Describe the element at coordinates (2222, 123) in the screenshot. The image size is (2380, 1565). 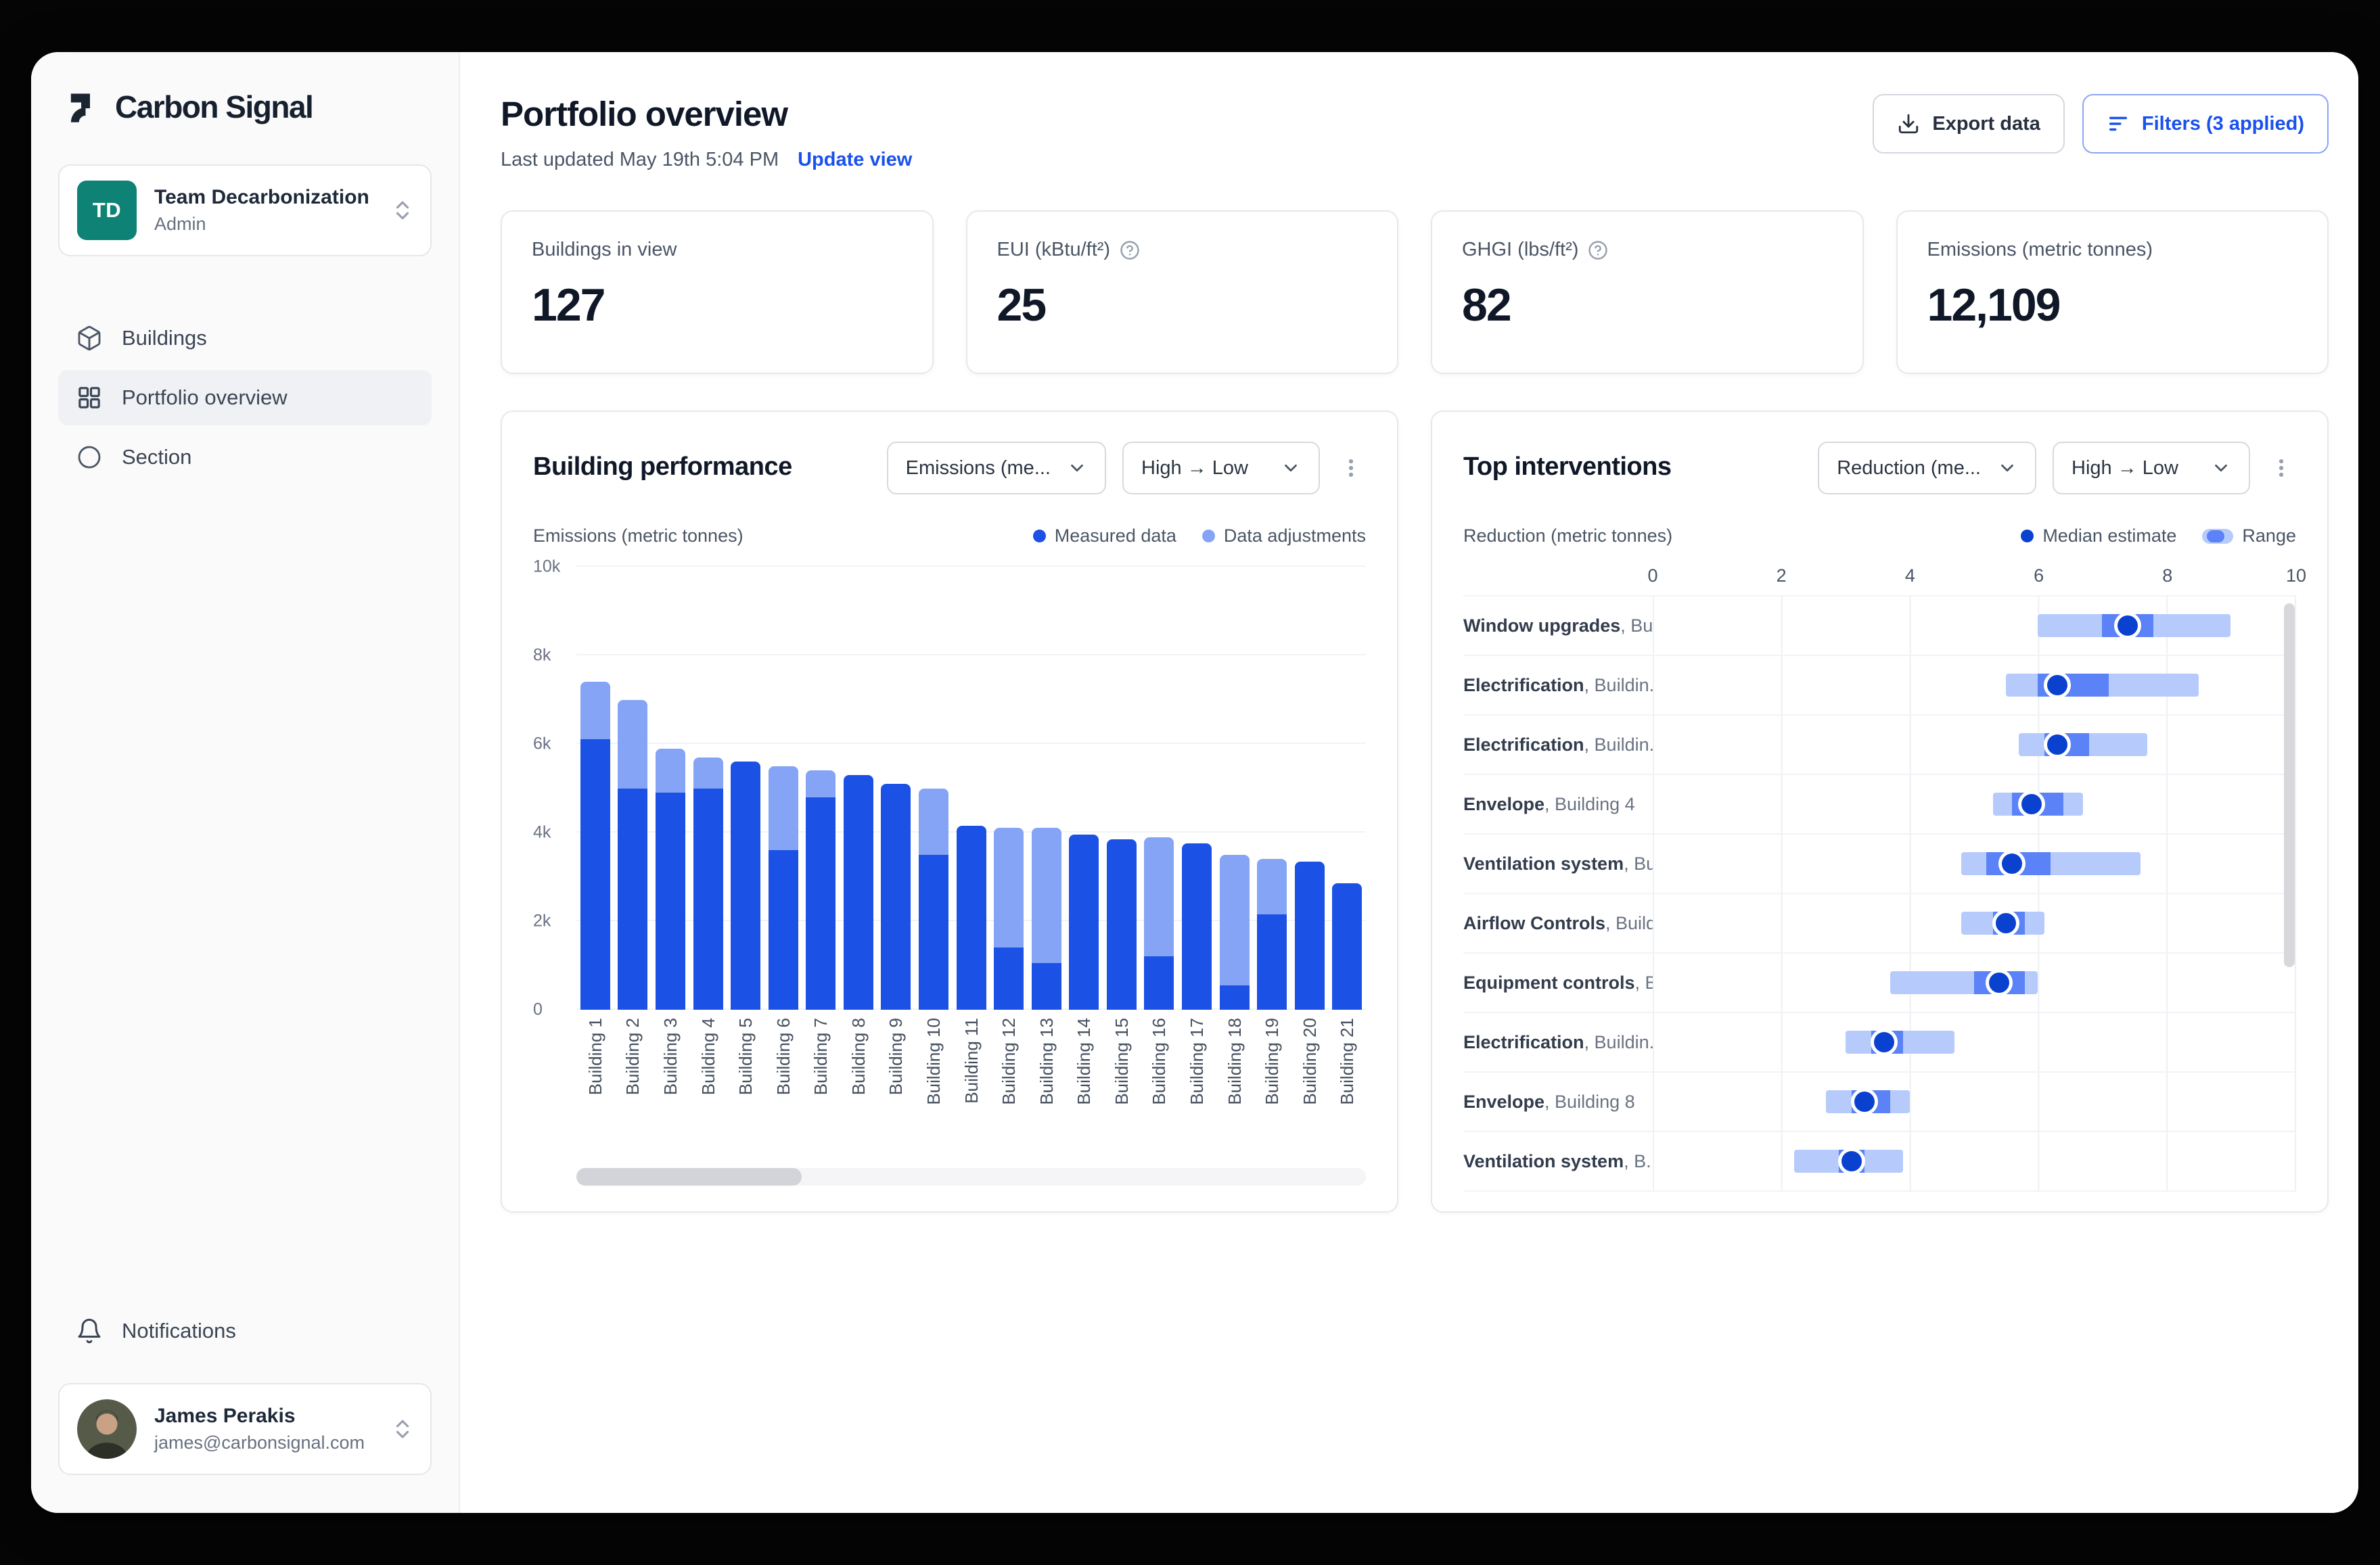
I see `filters-label: Filters (3 applied)` at that location.